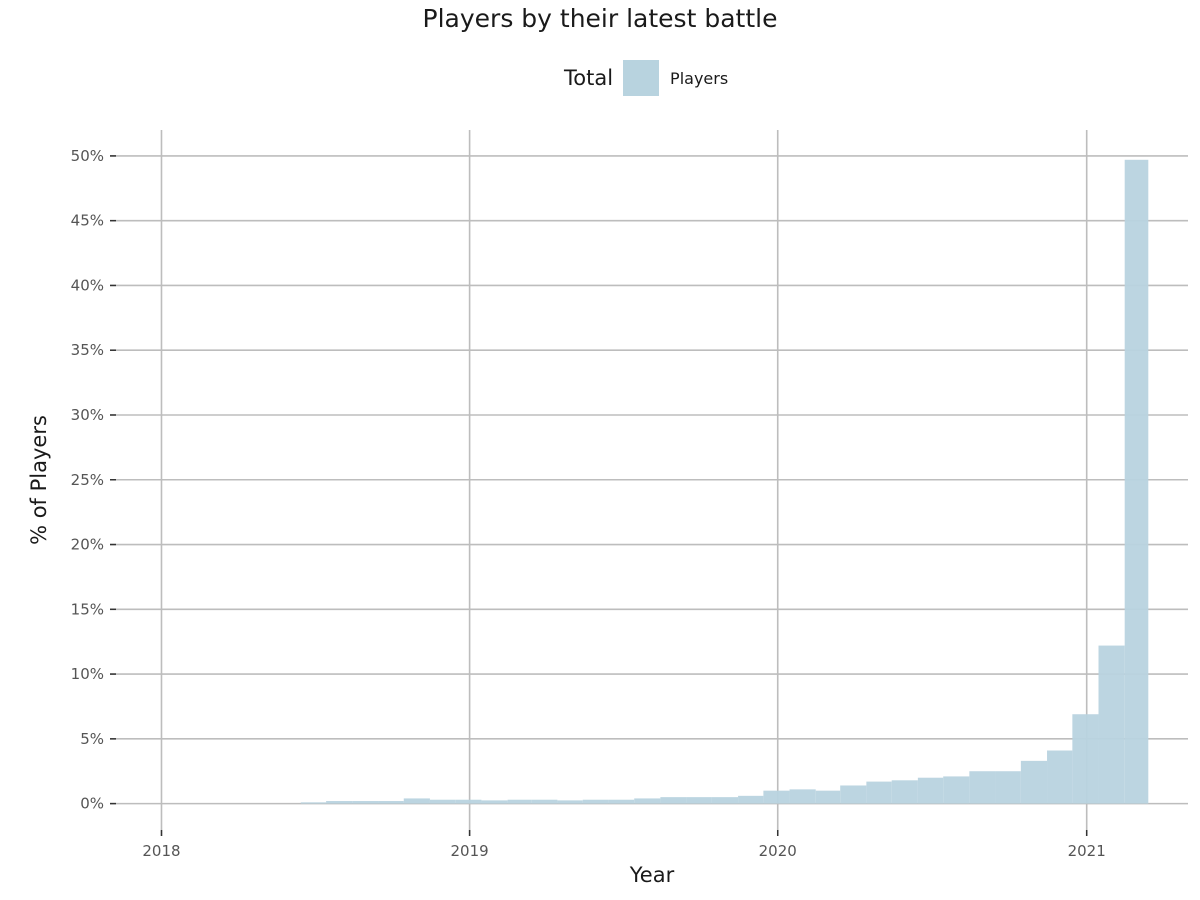  Describe the element at coordinates (87, 350) in the screenshot. I see `y-tick-label: 35%` at that location.